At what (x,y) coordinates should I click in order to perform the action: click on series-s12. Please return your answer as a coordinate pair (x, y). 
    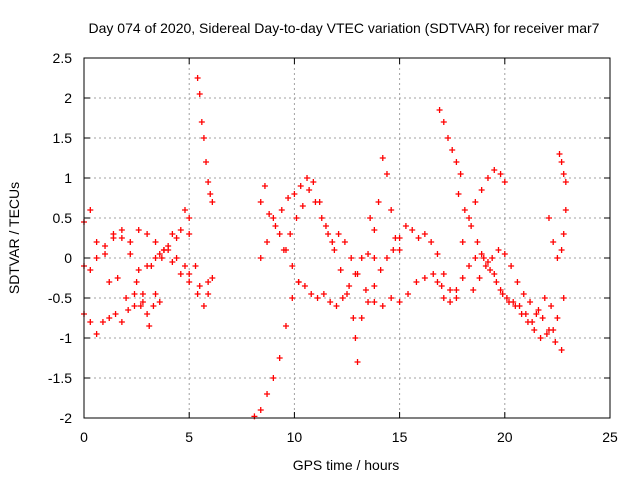
    Looking at the image, I should click on (406, 282).